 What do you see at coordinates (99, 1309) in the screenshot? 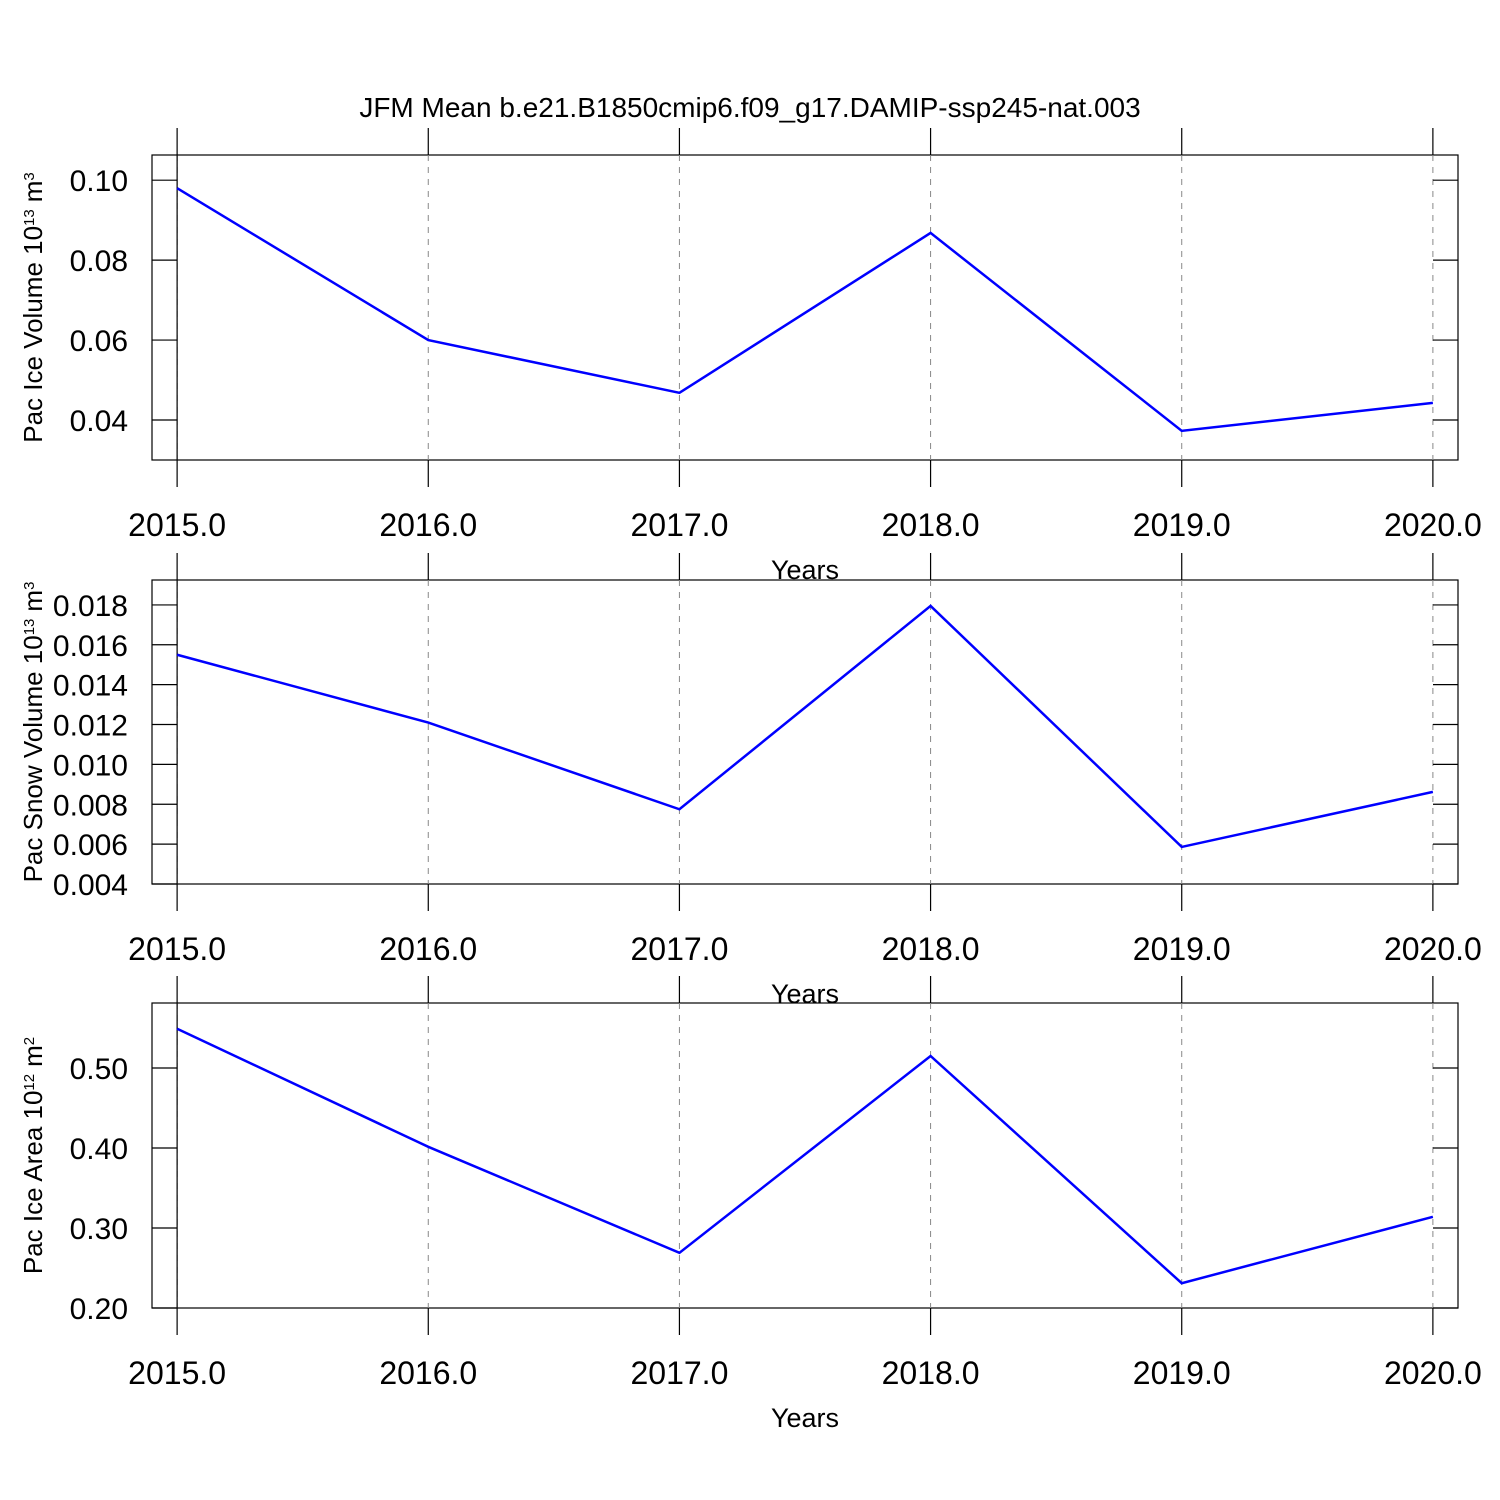
I see `y-tick-label: 0.20` at bounding box center [99, 1309].